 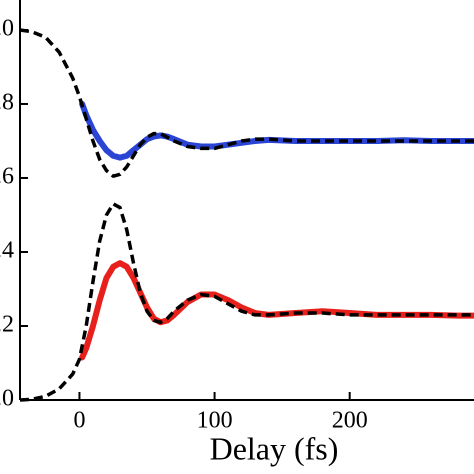 What do you see at coordinates (7, 102) in the screenshot?
I see `y-tick-label: 0.8` at bounding box center [7, 102].